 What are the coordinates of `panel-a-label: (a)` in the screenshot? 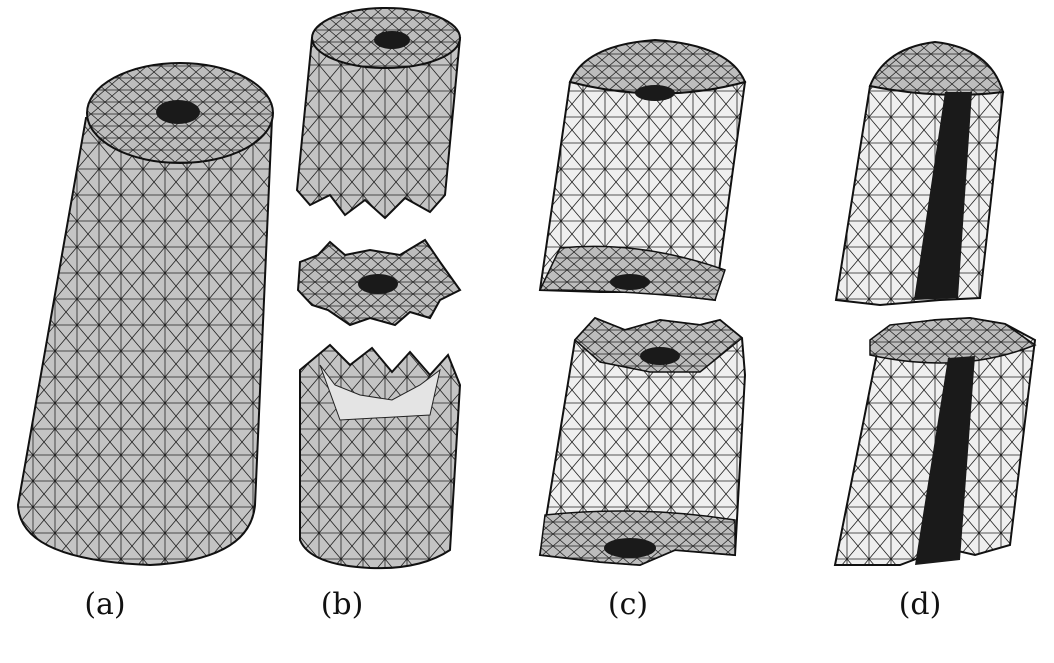 It's located at (105, 604).